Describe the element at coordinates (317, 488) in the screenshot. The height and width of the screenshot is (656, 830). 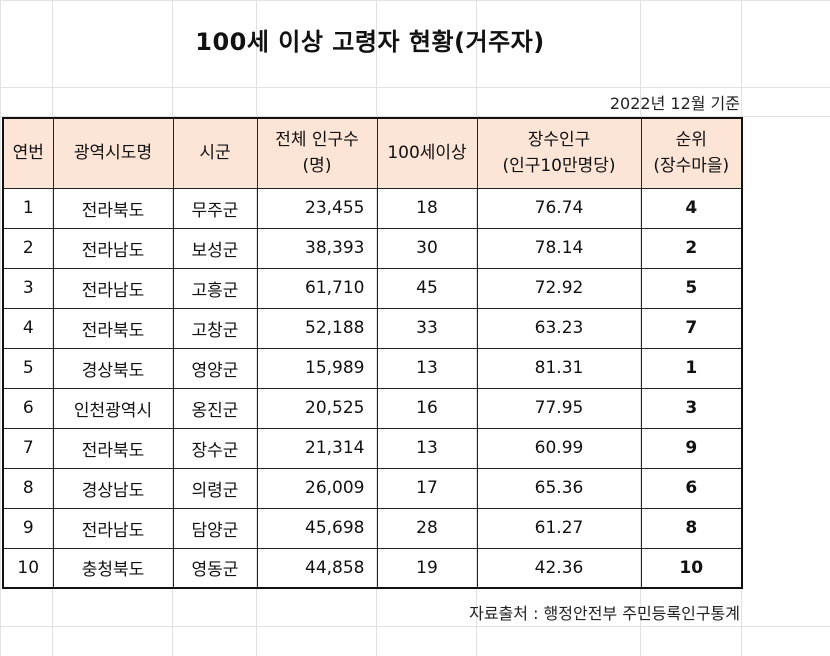
I see `cell-population: 26,009` at that location.